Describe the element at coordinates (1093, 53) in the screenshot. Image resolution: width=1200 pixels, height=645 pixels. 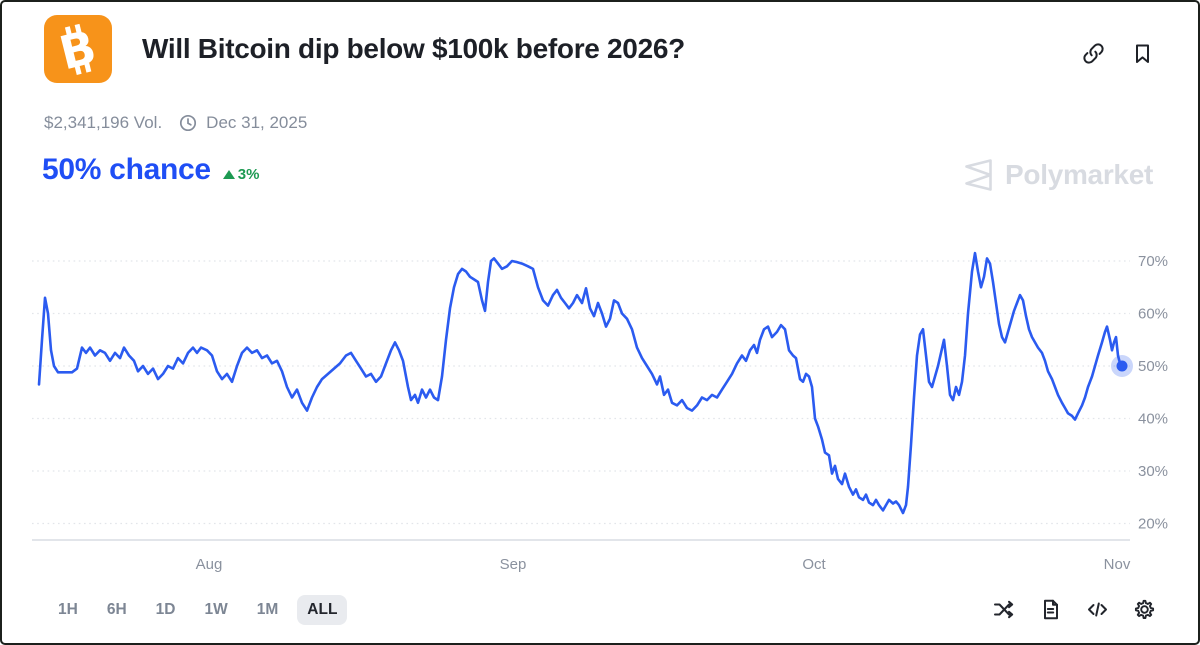
I see `copy-link-icon` at that location.